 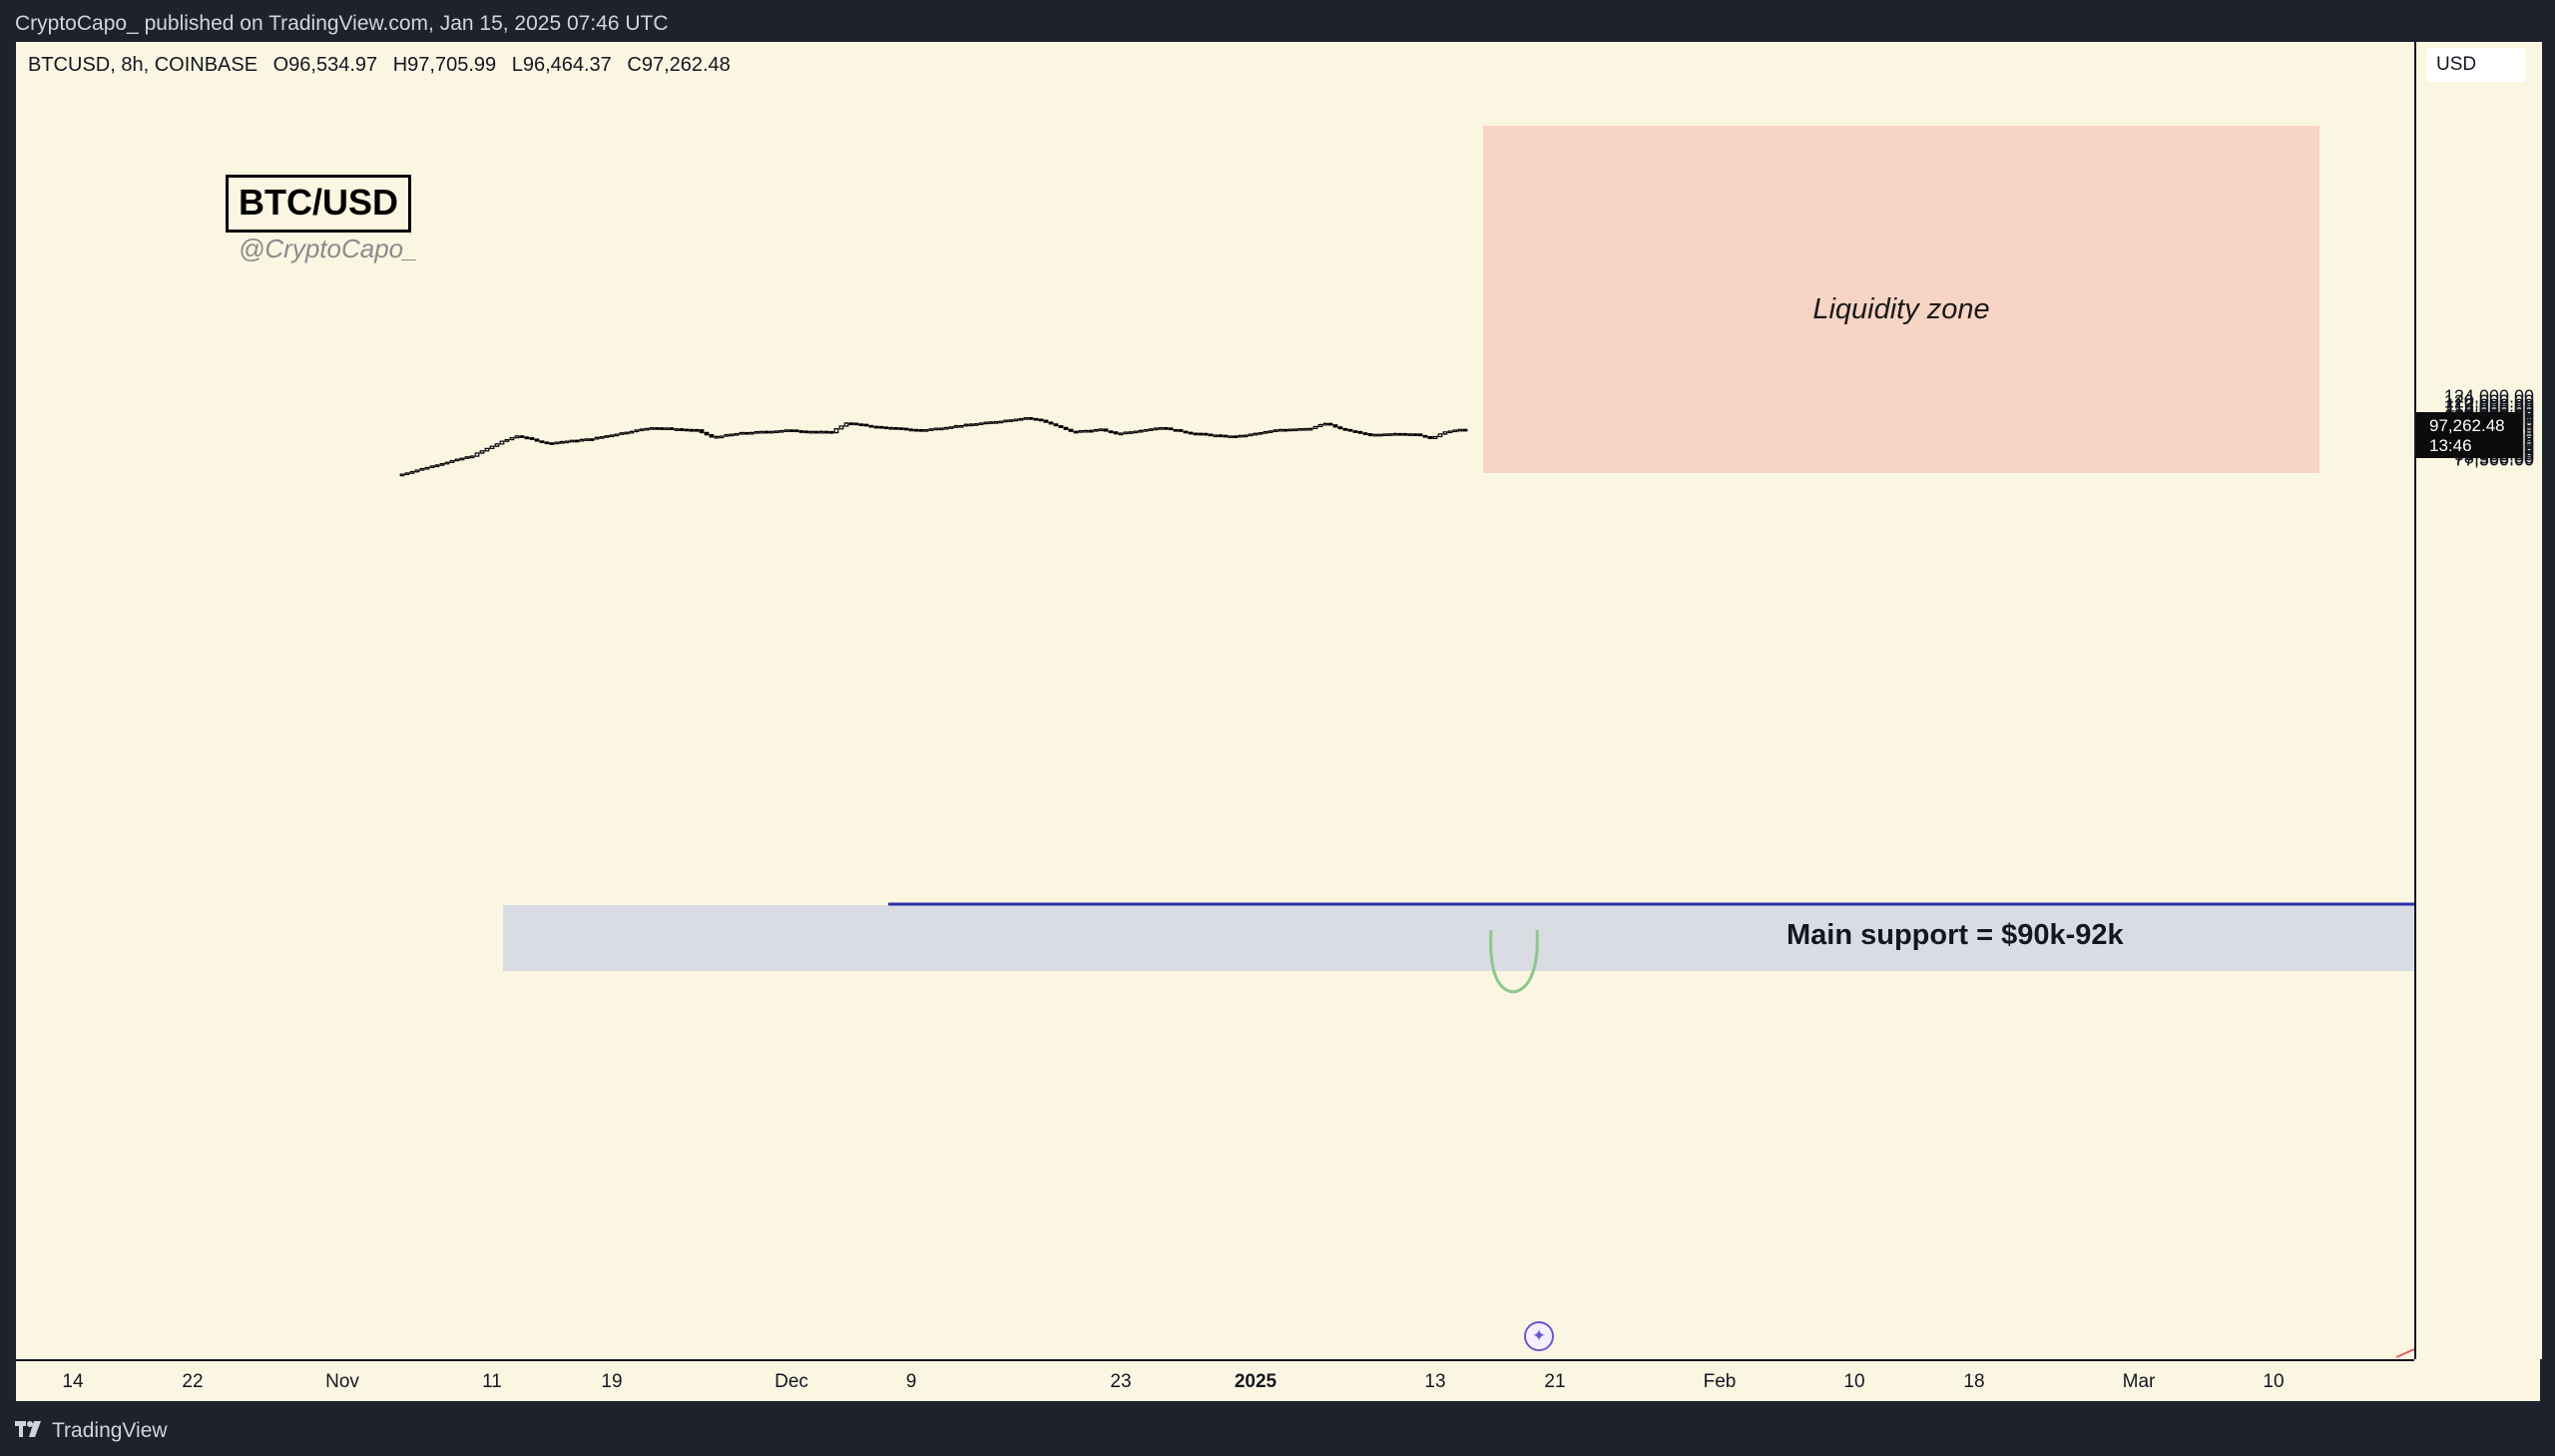 What do you see at coordinates (791, 1381) in the screenshot?
I see `time-tick: Dec` at bounding box center [791, 1381].